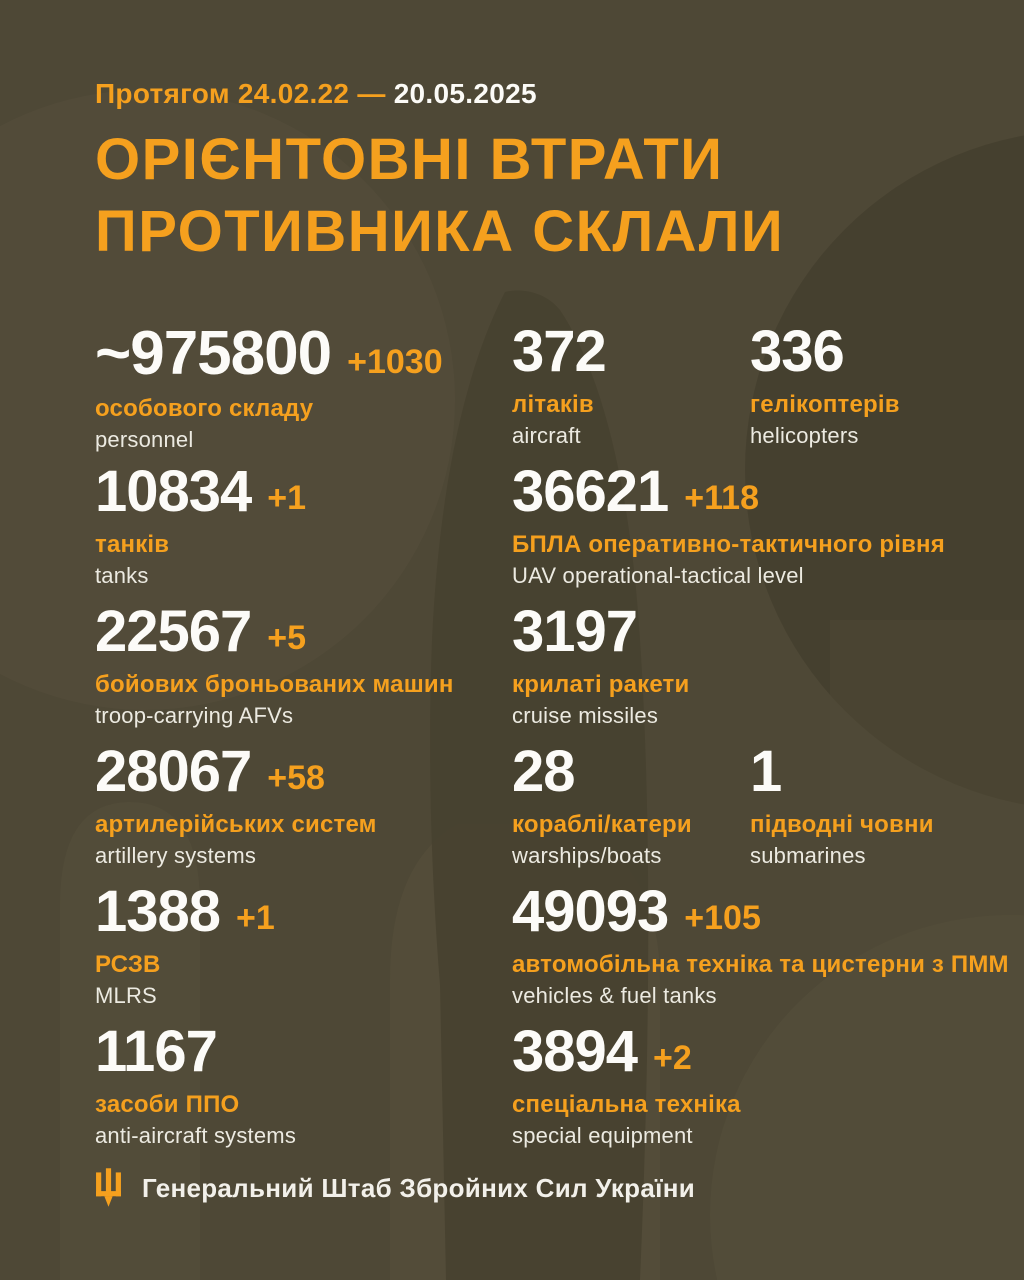 This screenshot has height=1280, width=1024. I want to click on stat-label-uk: автомобільна техніка та цистерни з ПММ, so click(760, 964).